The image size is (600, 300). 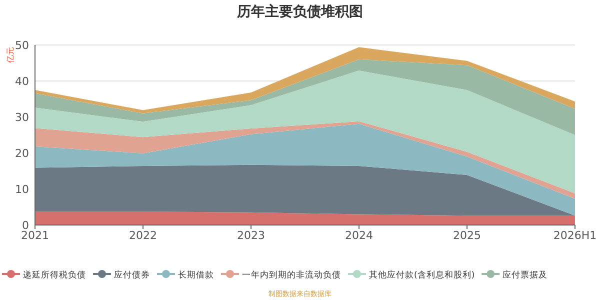 What do you see at coordinates (22, 153) in the screenshot?
I see `y-tick-label: 20` at bounding box center [22, 153].